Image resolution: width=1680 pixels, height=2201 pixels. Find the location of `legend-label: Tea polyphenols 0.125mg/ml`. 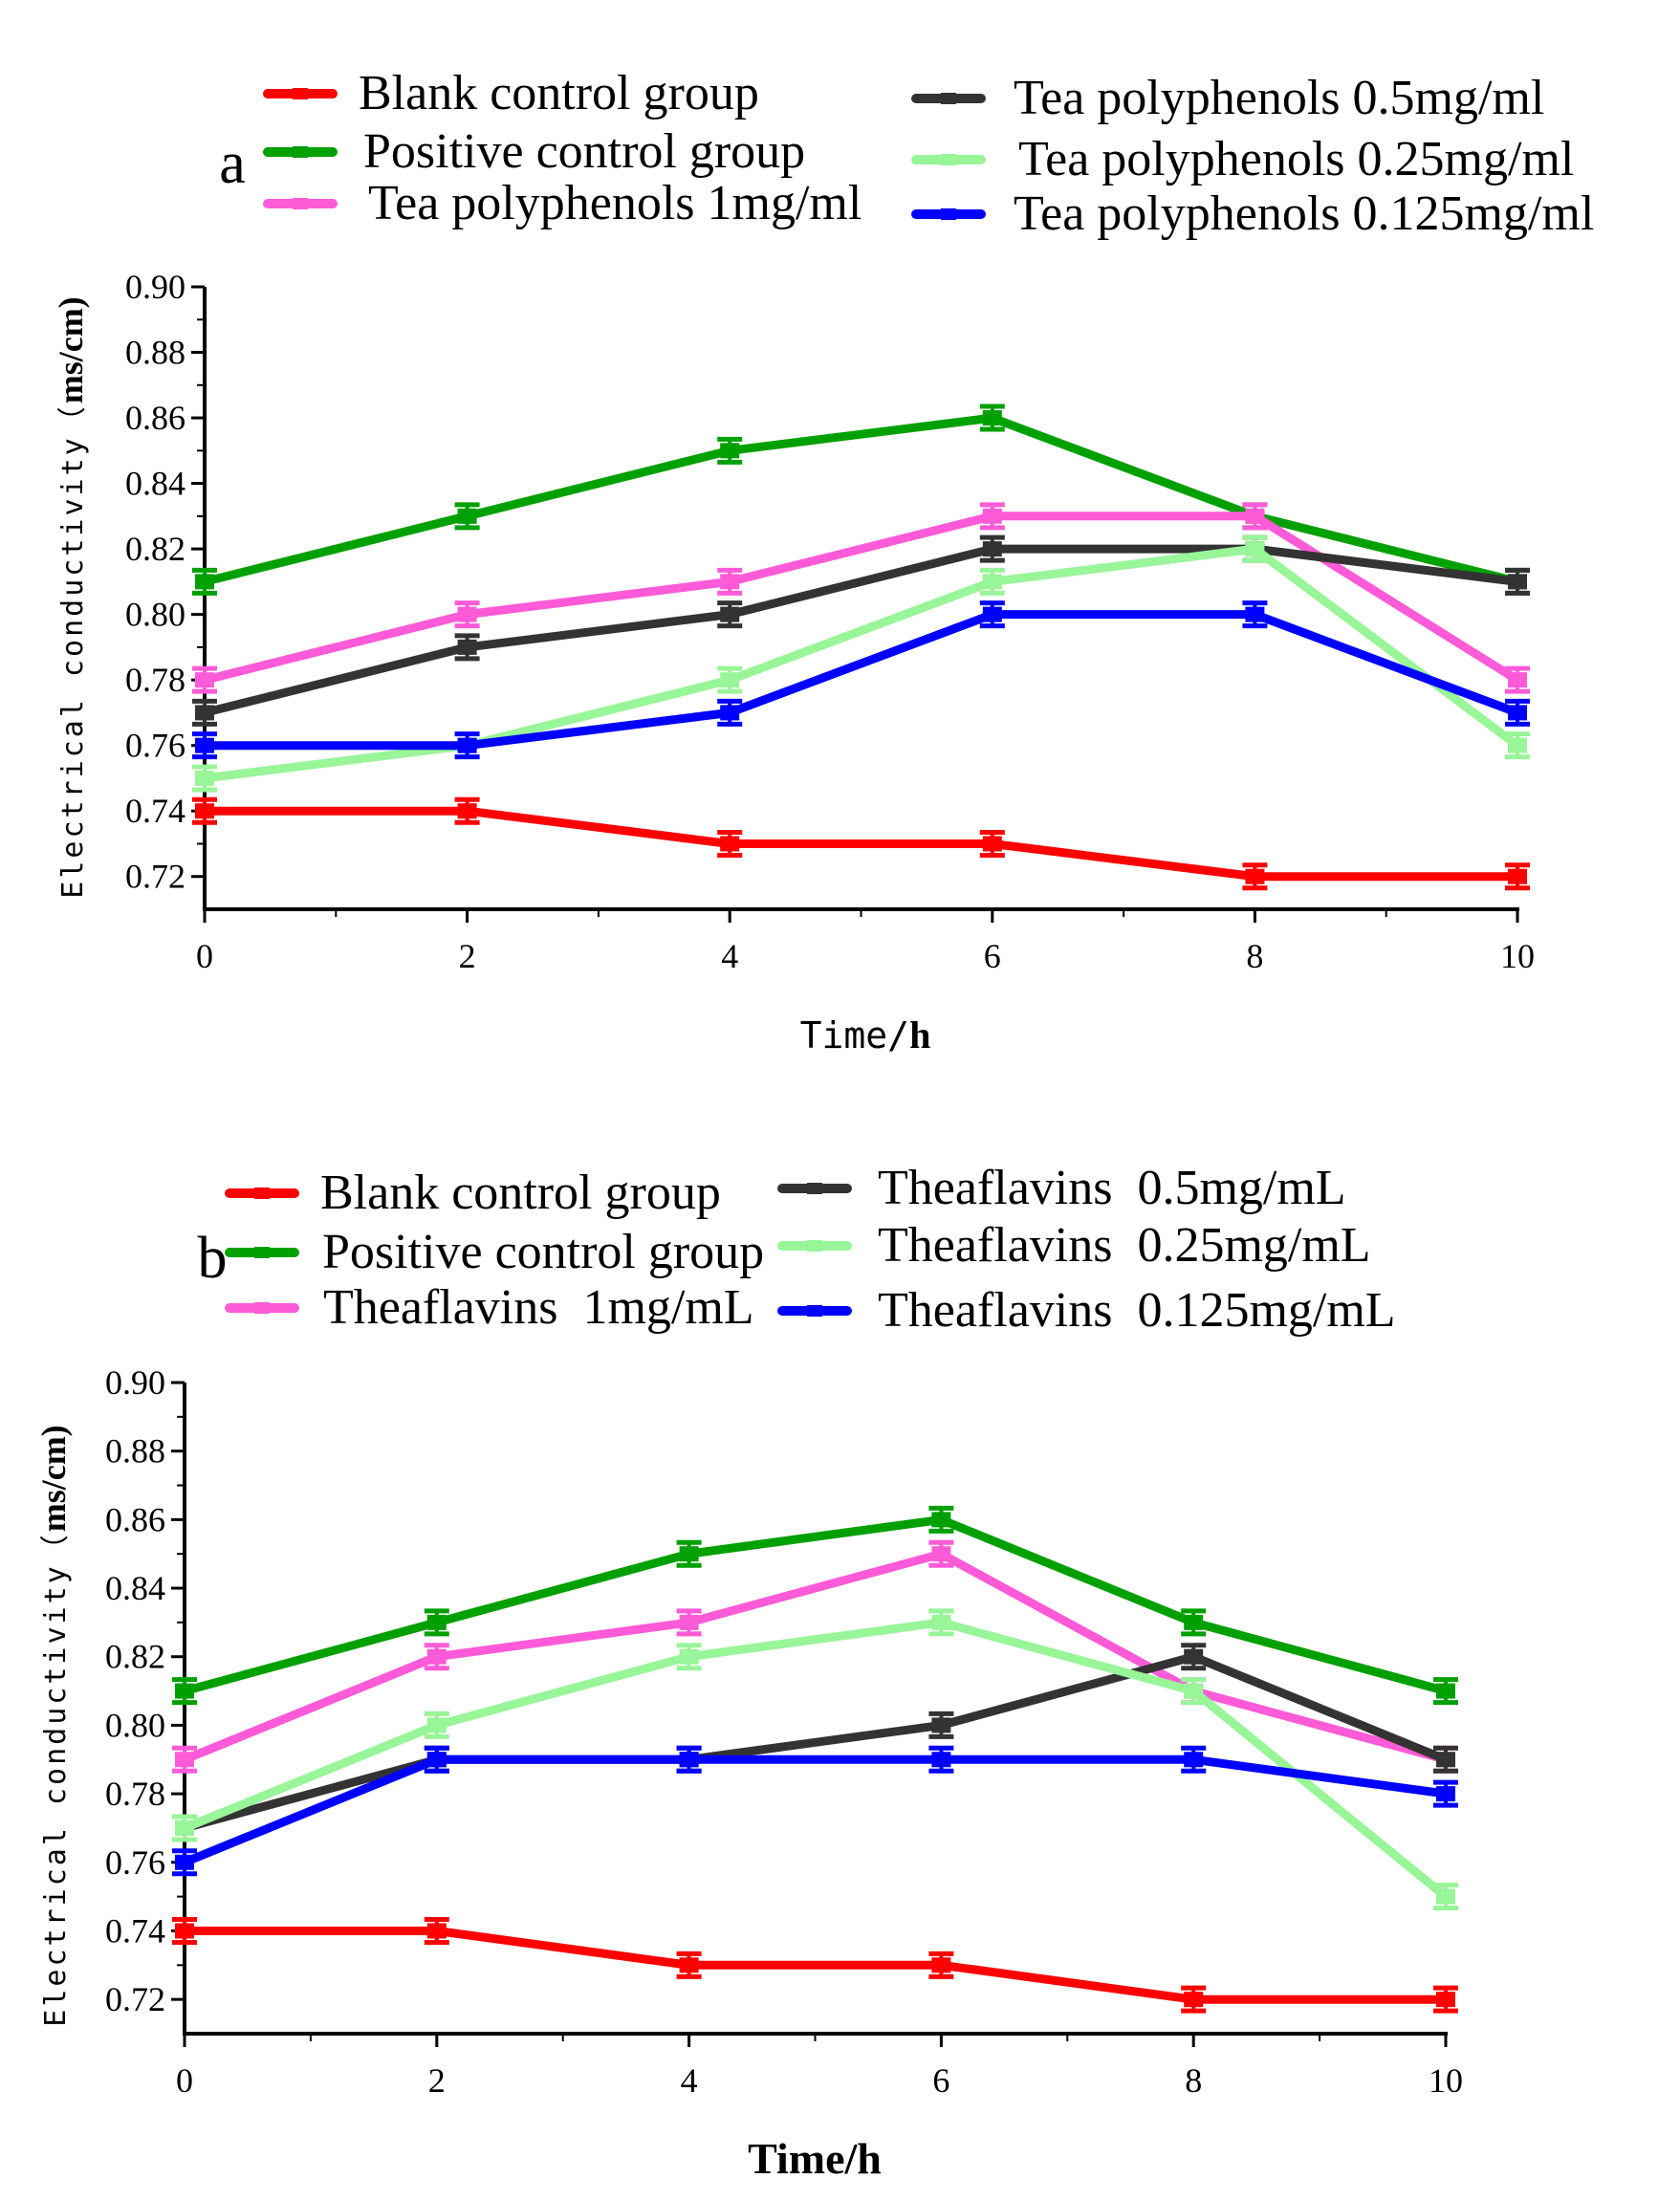

legend-label: Tea polyphenols 0.125mg/ml is located at coordinates (1304, 214).